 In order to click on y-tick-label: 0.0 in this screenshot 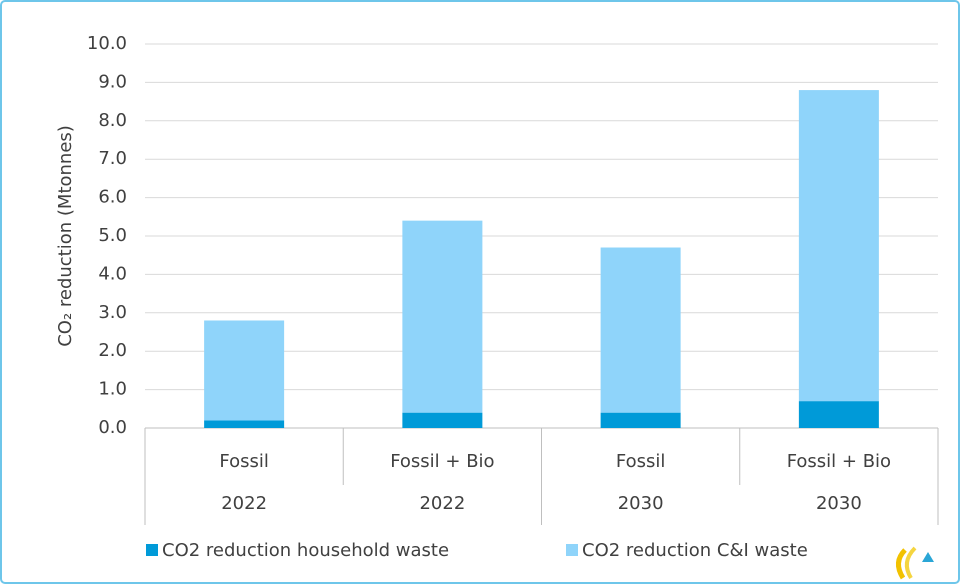, I will do `click(112, 427)`.